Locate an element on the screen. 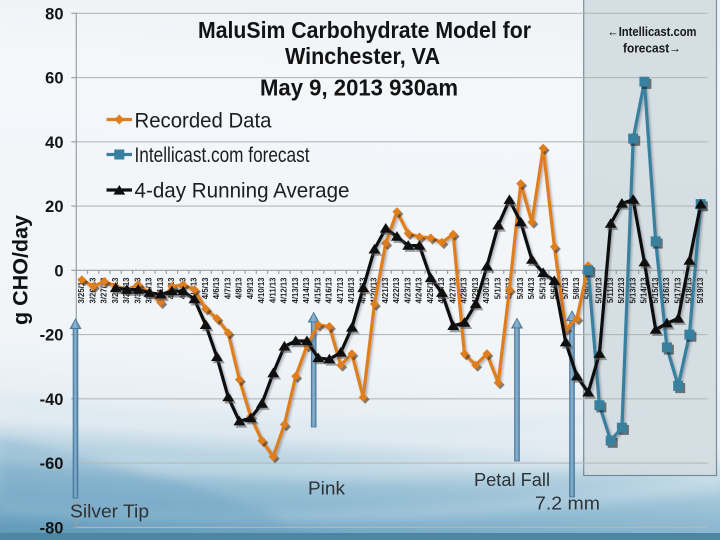  svg-text: 5/12/13 is located at coordinates (621, 290).